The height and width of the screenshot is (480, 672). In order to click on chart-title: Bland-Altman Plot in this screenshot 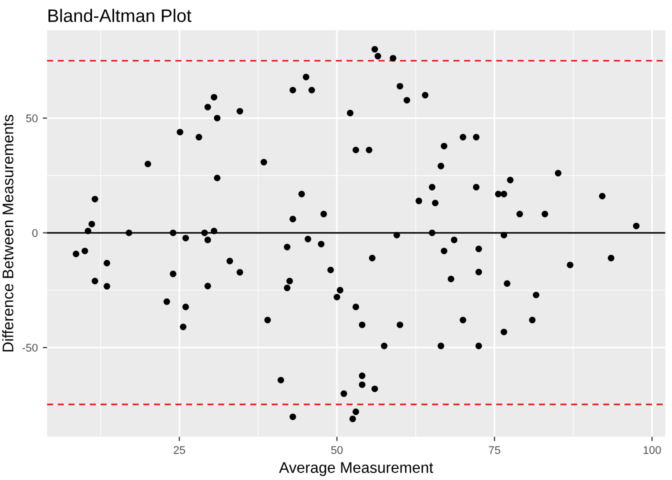, I will do `click(120, 15)`.